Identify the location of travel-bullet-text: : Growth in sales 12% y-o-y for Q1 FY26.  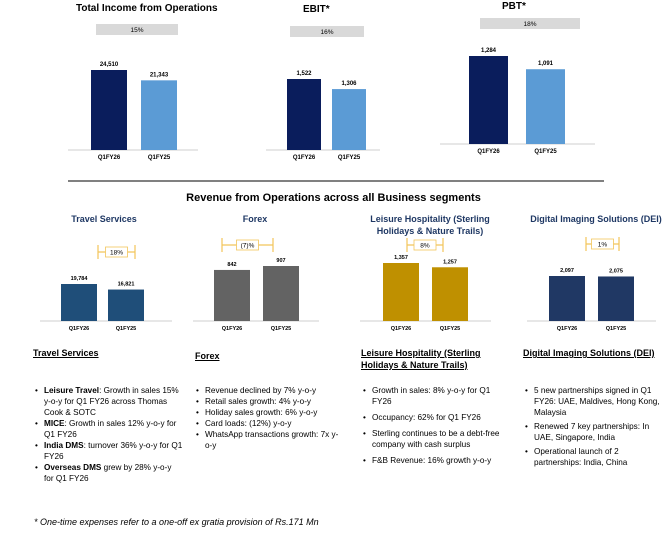
(110, 429).